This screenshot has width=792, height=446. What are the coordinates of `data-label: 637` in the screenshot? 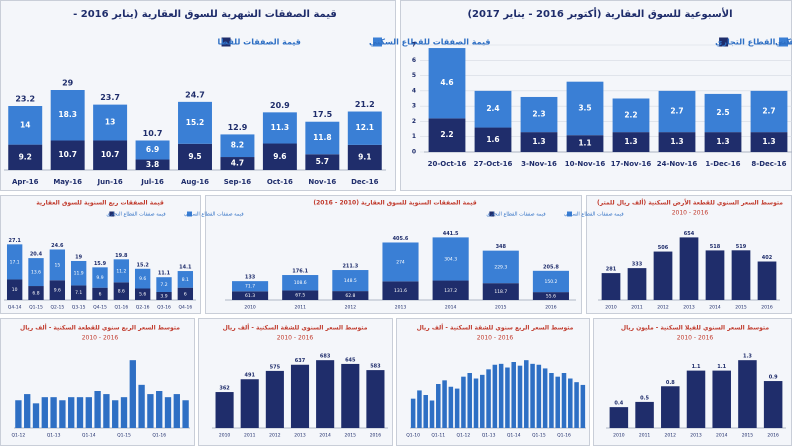 It's located at (300, 361).